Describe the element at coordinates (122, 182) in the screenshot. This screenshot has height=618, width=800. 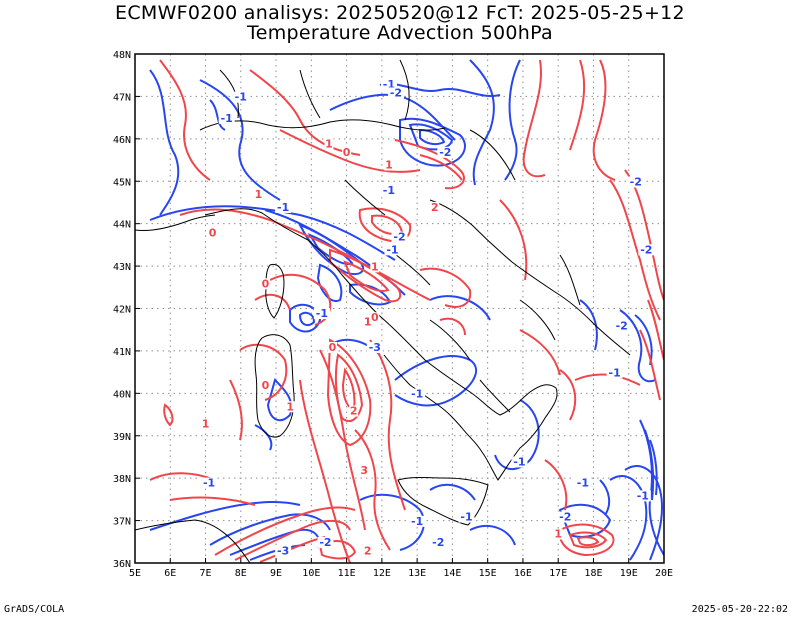
I see `lat-tick-label: 45N` at that location.